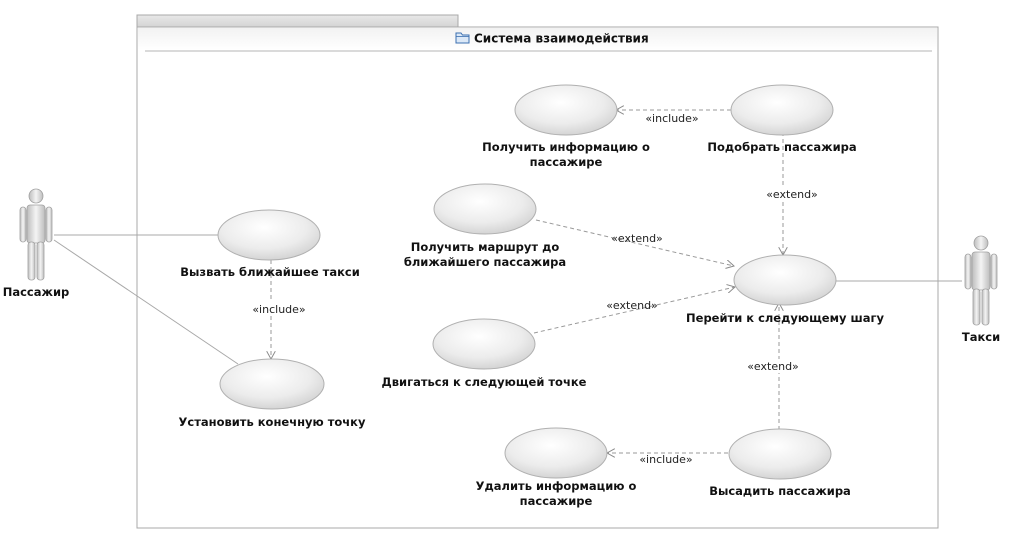 The width and height of the screenshot is (1017, 555). I want to click on system-header, so click(537, 39).